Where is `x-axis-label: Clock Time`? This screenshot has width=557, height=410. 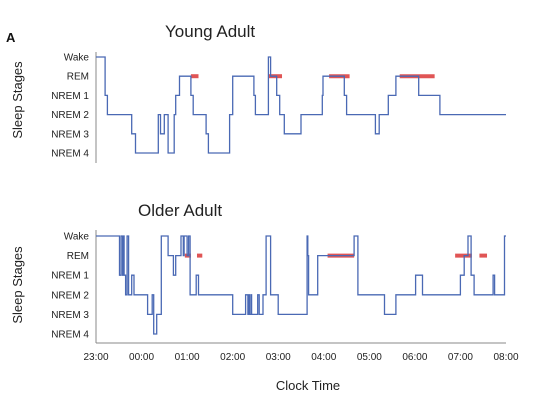 x-axis-label: Clock Time is located at coordinates (308, 385).